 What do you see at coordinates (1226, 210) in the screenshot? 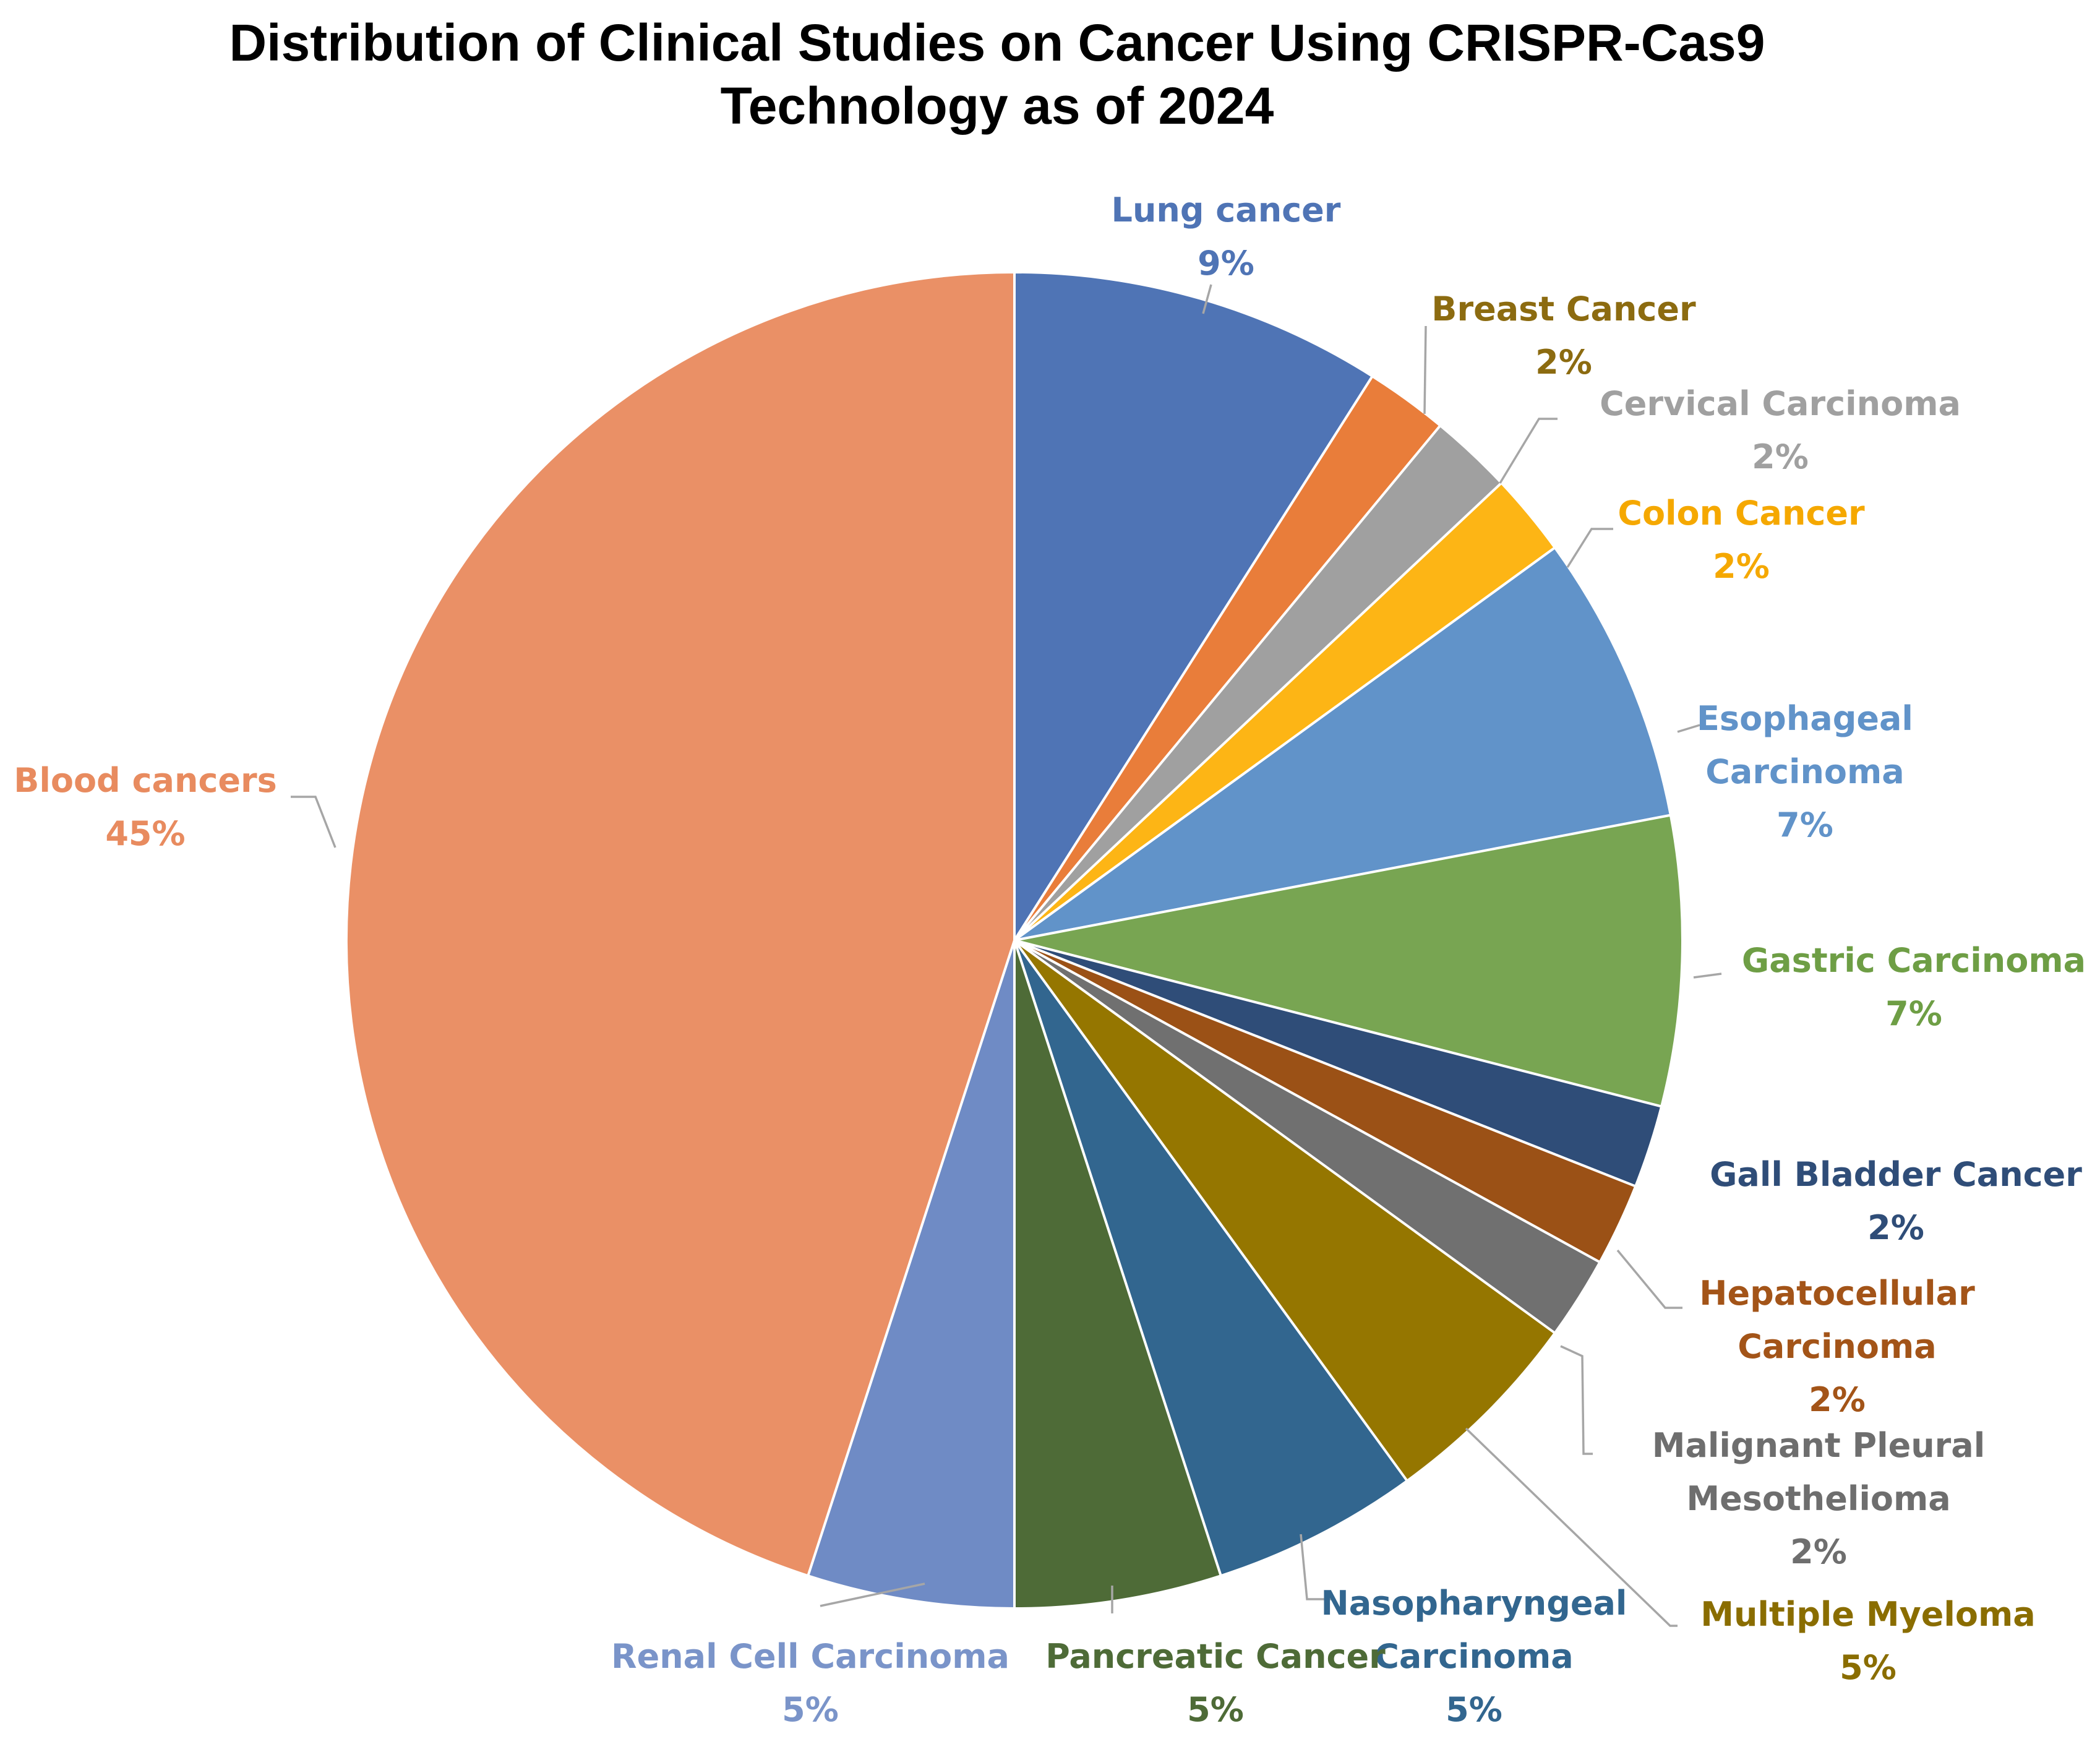
I see `data-label-name-lung-cancer: Lung cancer` at bounding box center [1226, 210].